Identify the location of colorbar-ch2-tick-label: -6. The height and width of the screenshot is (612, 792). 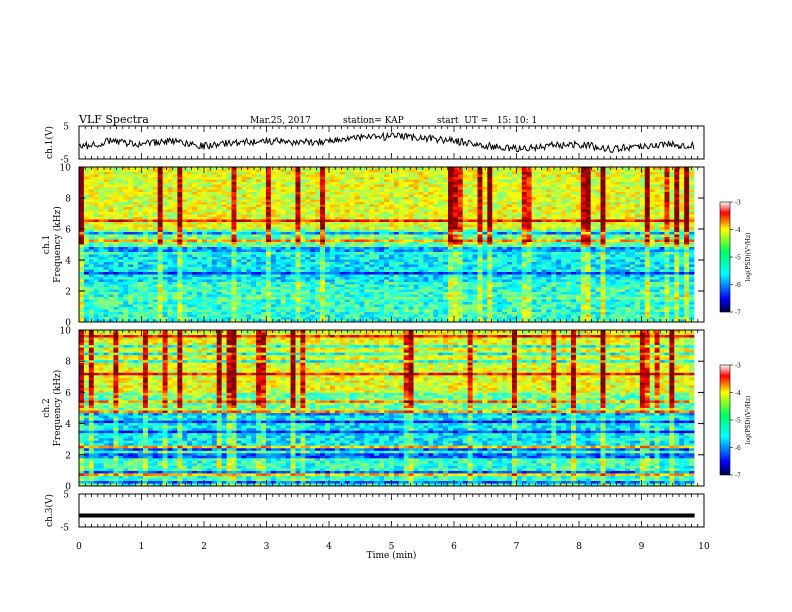
(738, 448).